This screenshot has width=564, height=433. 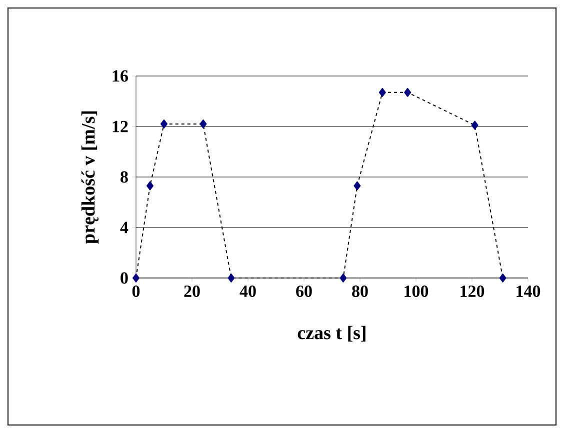 What do you see at coordinates (304, 291) in the screenshot?
I see `x-tick-label: 60` at bounding box center [304, 291].